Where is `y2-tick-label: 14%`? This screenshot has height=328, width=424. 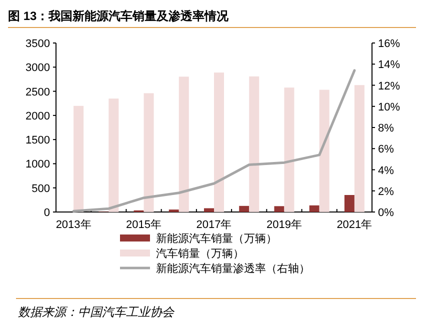
y2-tick-label: 14% is located at coordinates (389, 65).